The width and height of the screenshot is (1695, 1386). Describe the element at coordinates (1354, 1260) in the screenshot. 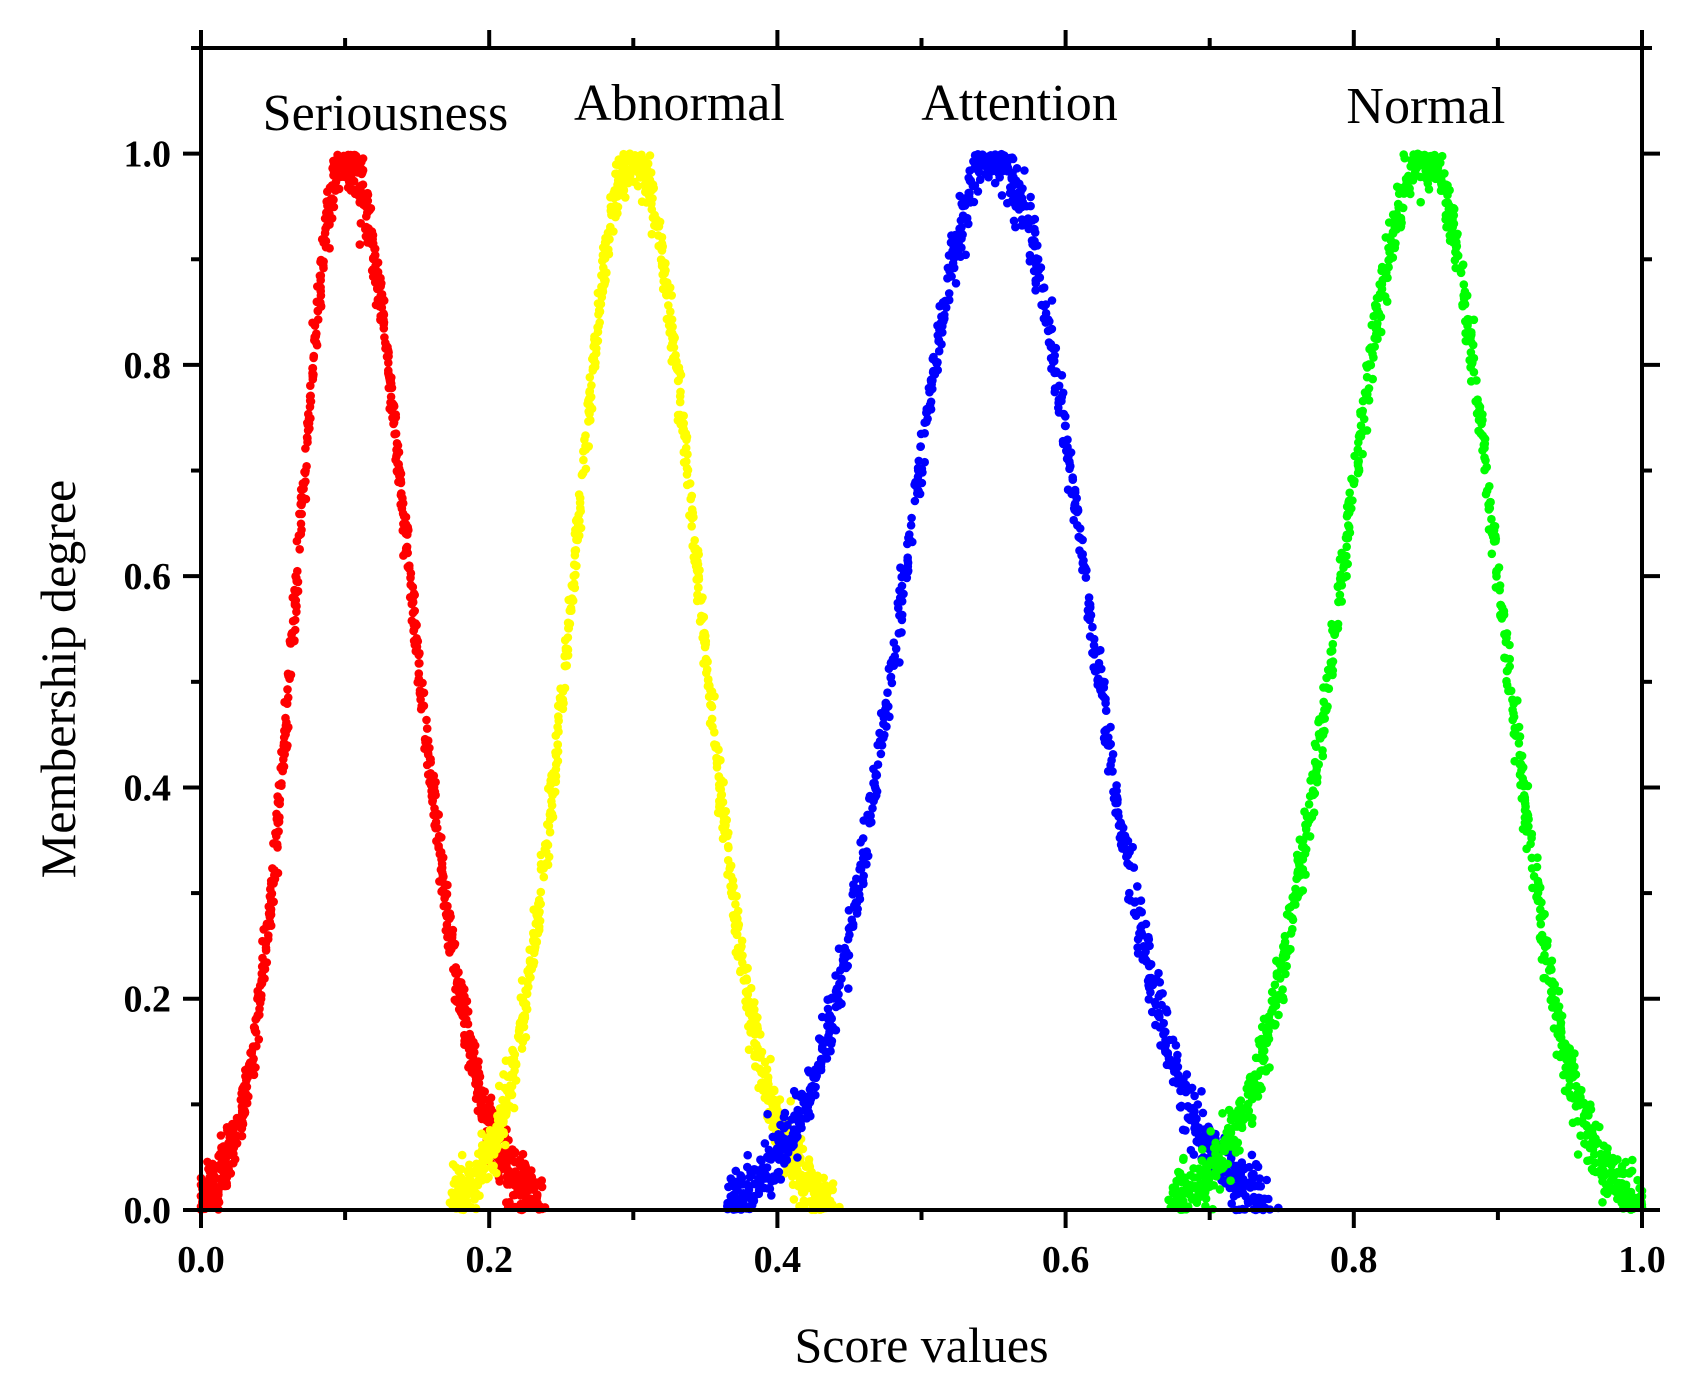

I see `x-tick-label: 0.8` at that location.